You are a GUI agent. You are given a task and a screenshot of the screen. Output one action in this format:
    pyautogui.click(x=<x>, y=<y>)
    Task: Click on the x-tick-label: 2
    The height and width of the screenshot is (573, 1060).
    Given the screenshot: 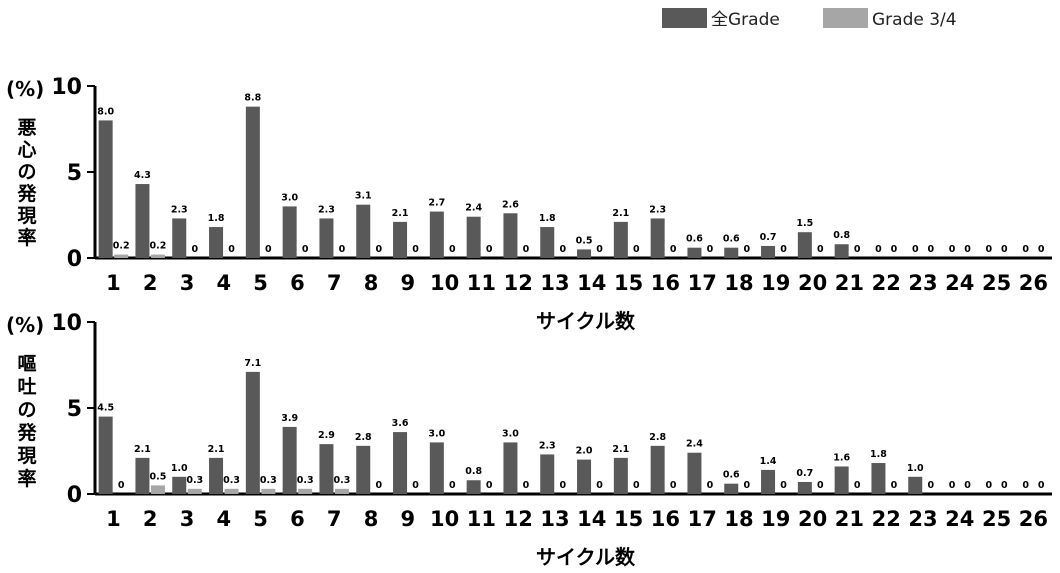 What is the action you would take?
    pyautogui.click(x=150, y=283)
    